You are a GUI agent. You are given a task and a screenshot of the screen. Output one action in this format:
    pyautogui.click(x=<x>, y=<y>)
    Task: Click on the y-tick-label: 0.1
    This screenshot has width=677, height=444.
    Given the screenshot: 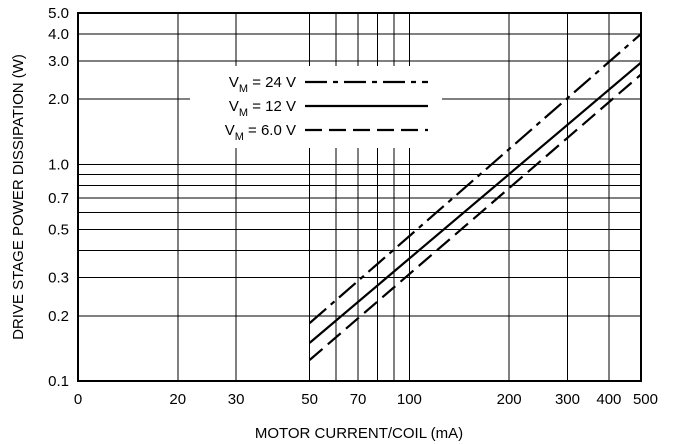 What is the action you would take?
    pyautogui.click(x=58, y=381)
    